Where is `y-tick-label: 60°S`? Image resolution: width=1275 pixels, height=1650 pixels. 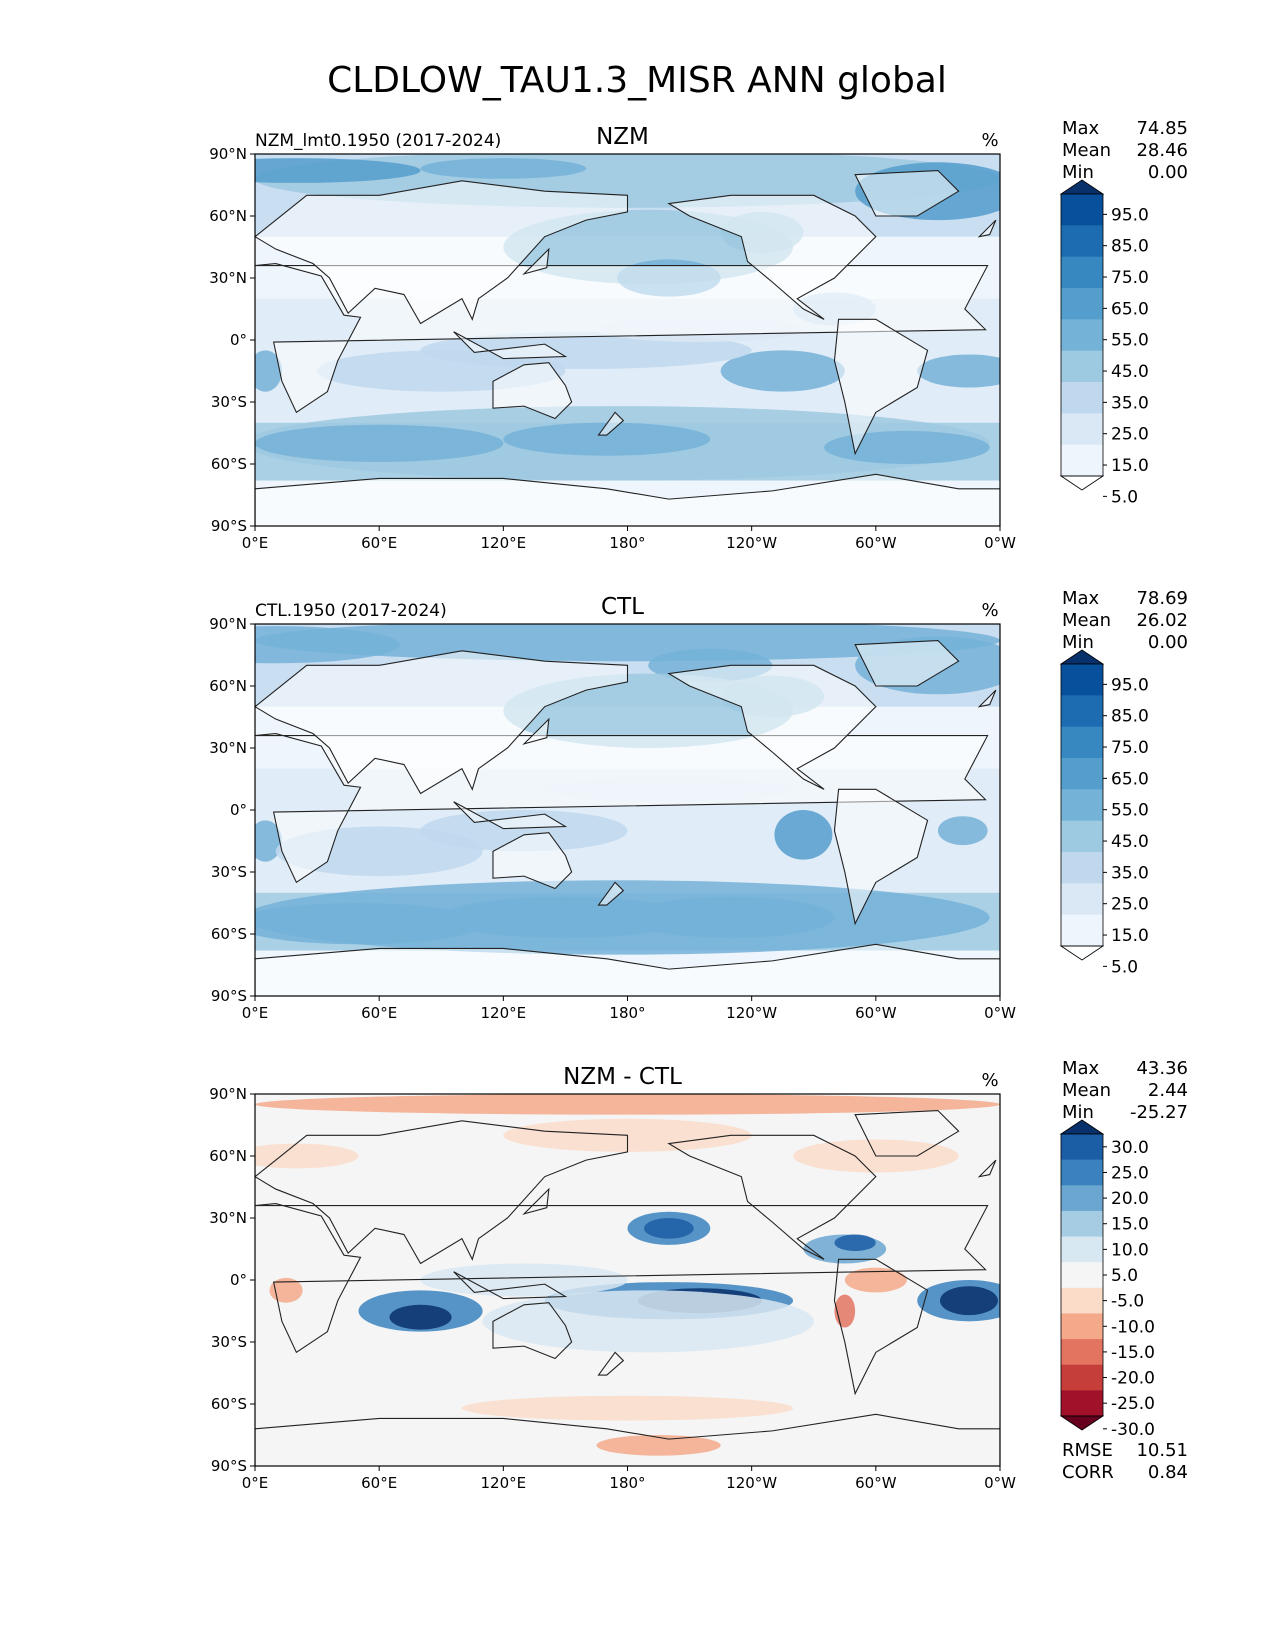
y-tick-label: 60°S is located at coordinates (229, 934).